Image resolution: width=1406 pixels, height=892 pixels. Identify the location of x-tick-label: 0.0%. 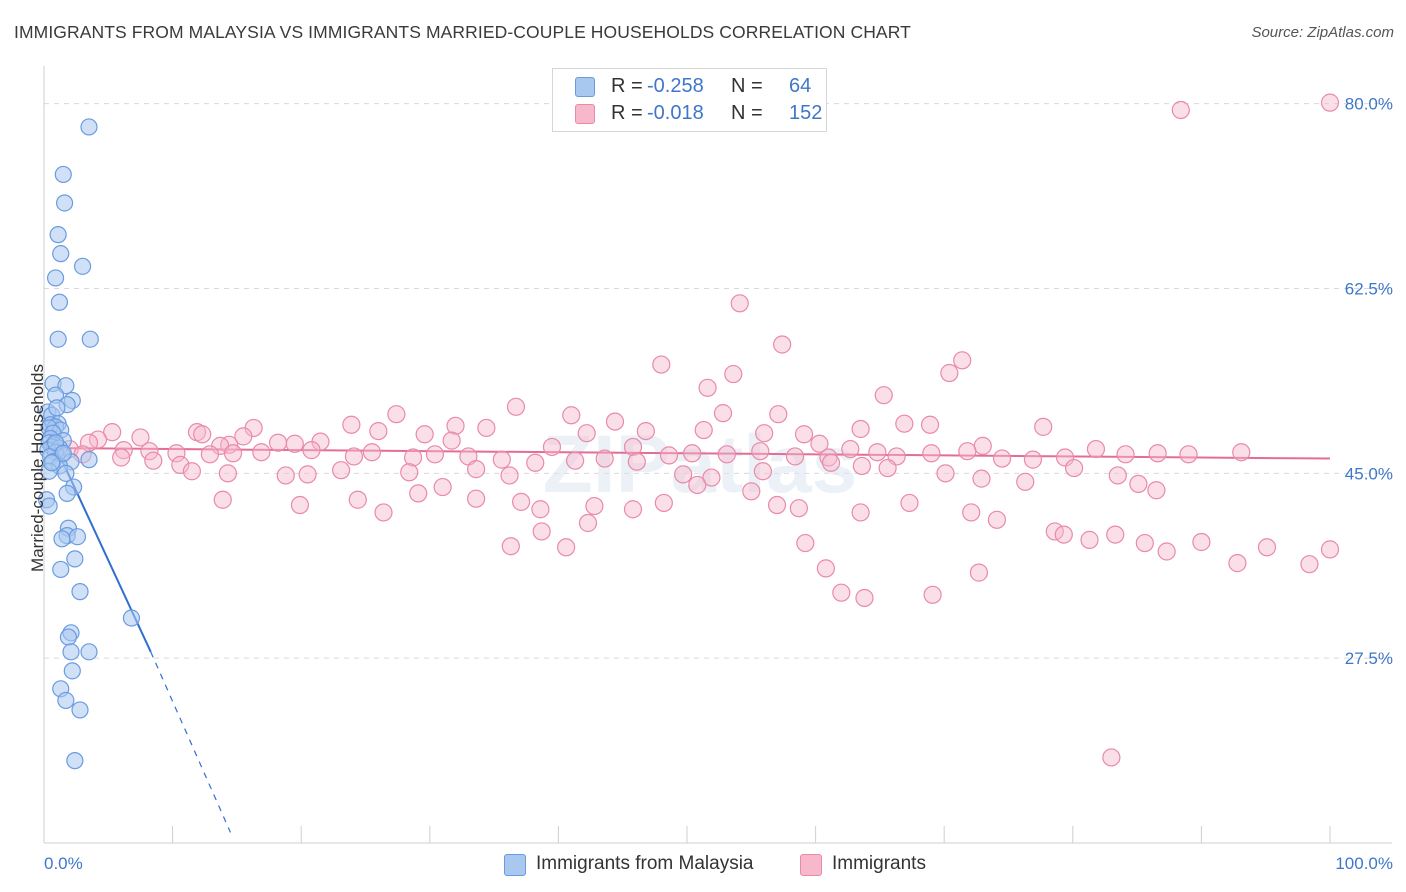
(63, 863).